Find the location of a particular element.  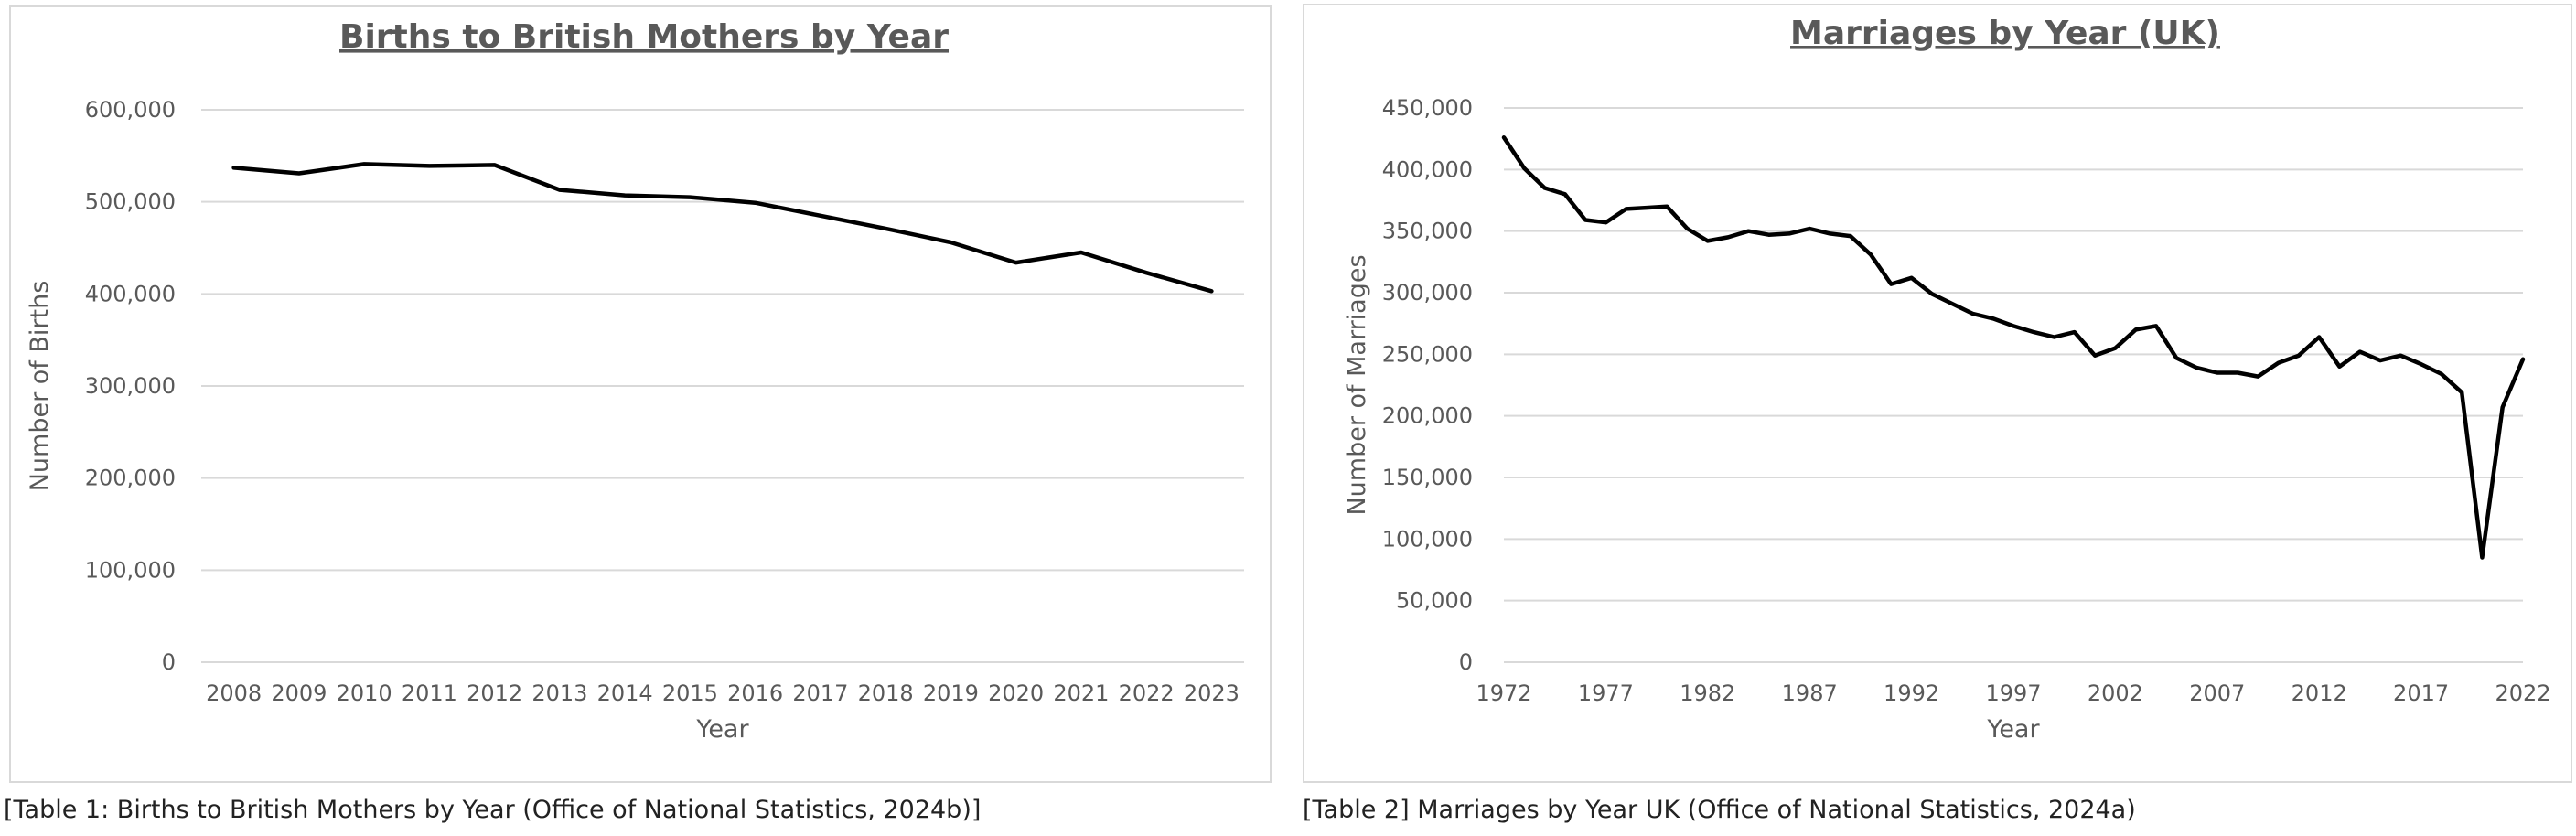

x-tick-label: 1977 is located at coordinates (1606, 693).